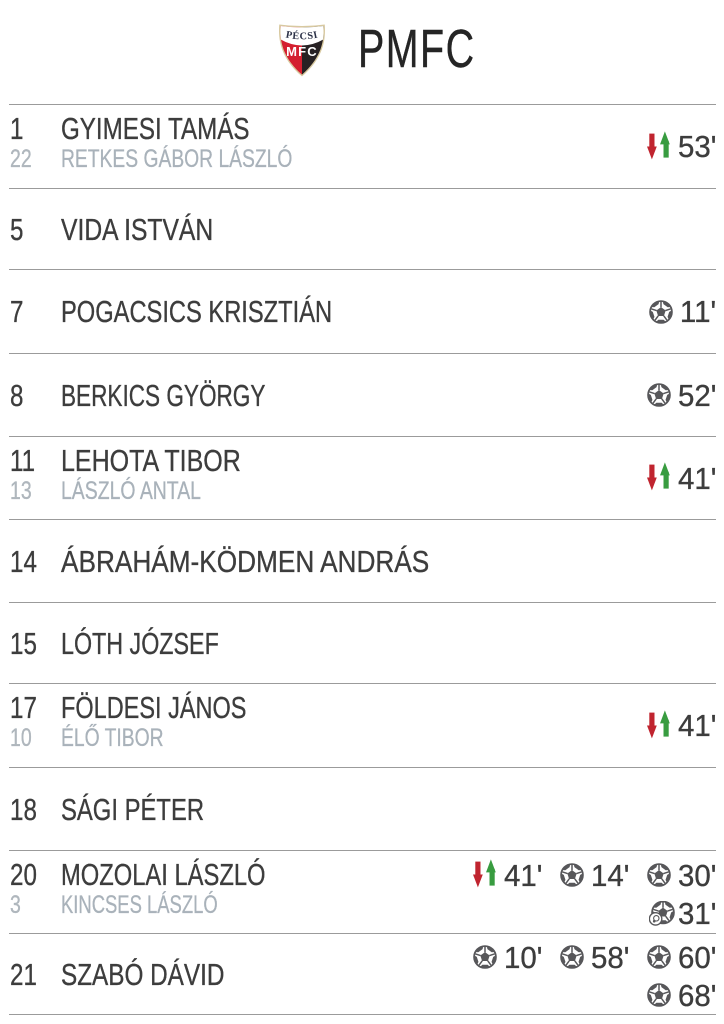 Image resolution: width=724 pixels, height=1024 pixels. Describe the element at coordinates (302, 36) in the screenshot. I see `svg-text: PÉCSI` at that location.